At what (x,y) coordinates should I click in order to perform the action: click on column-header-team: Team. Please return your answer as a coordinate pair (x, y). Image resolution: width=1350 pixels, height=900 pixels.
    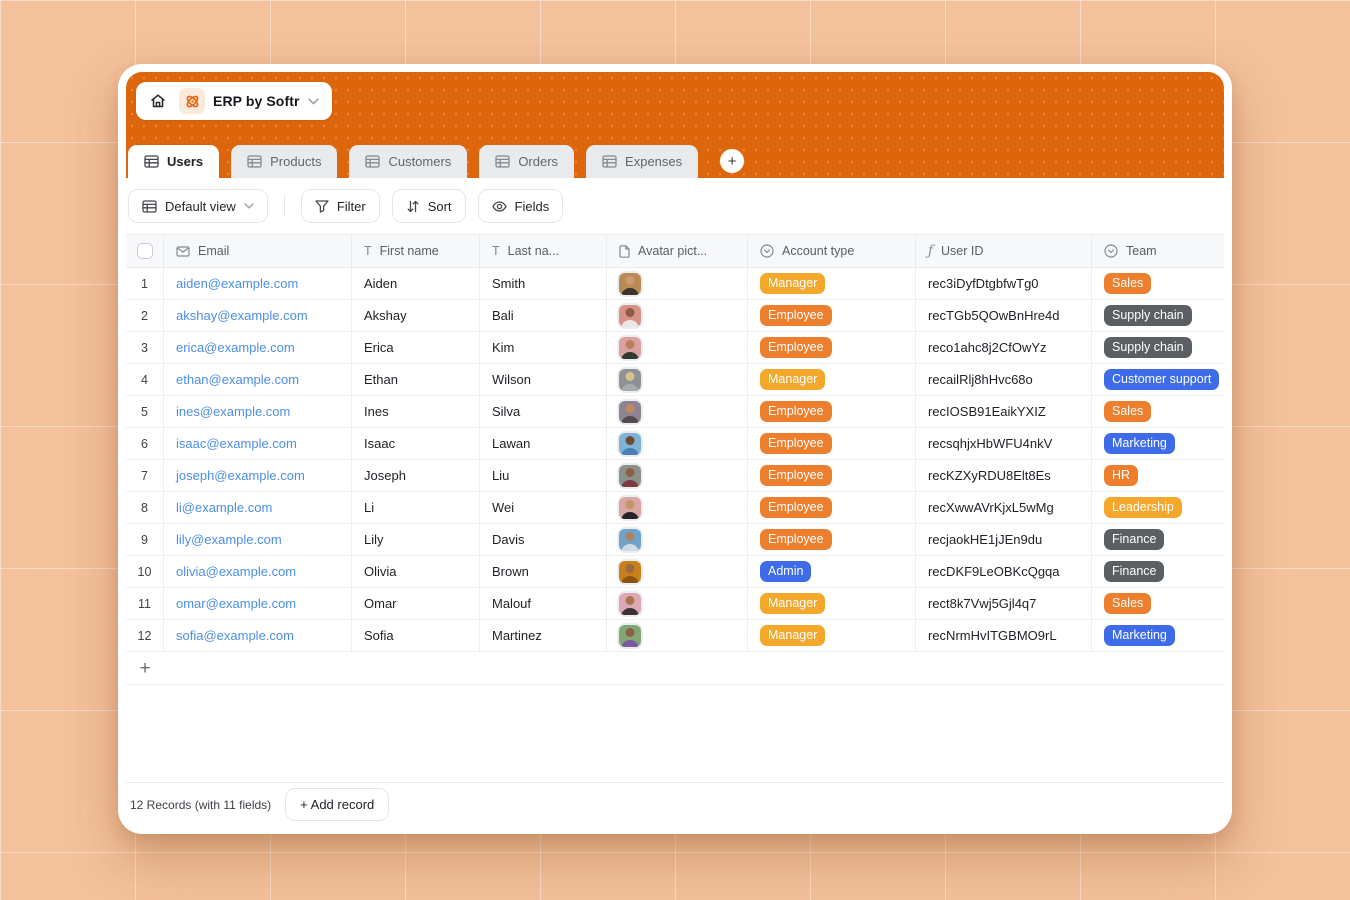
    Looking at the image, I should click on (1158, 251).